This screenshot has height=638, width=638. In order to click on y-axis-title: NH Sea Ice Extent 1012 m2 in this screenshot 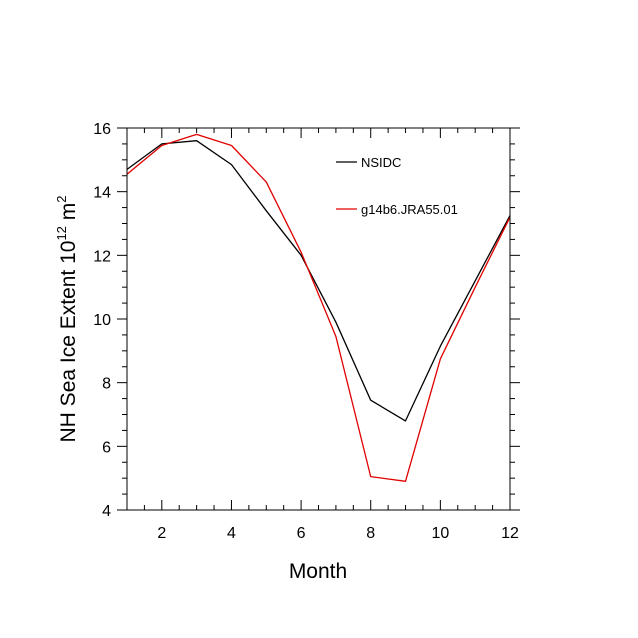, I will do `click(67, 319)`.